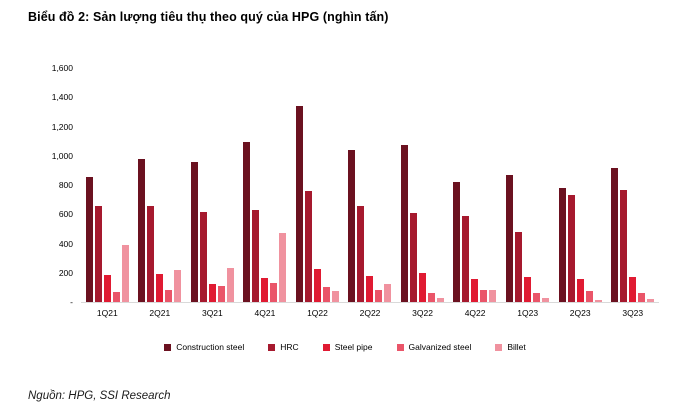 The image size is (690, 418). Describe the element at coordinates (62, 97) in the screenshot. I see `y-axis-tick-label: 1,400` at that location.